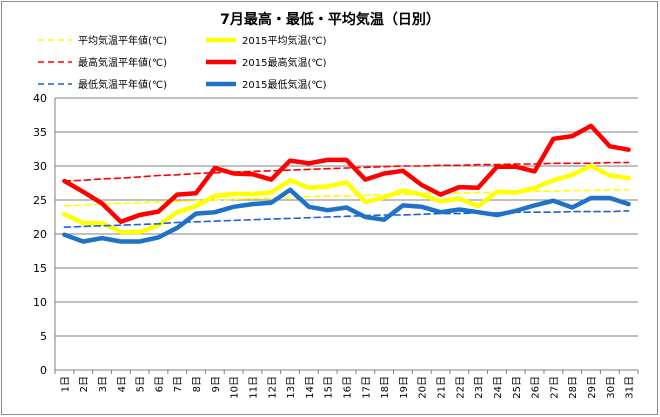 Image resolution: width=660 pixels, height=417 pixels. What do you see at coordinates (103, 384) in the screenshot?
I see `x-tick-label: 3日` at bounding box center [103, 384].